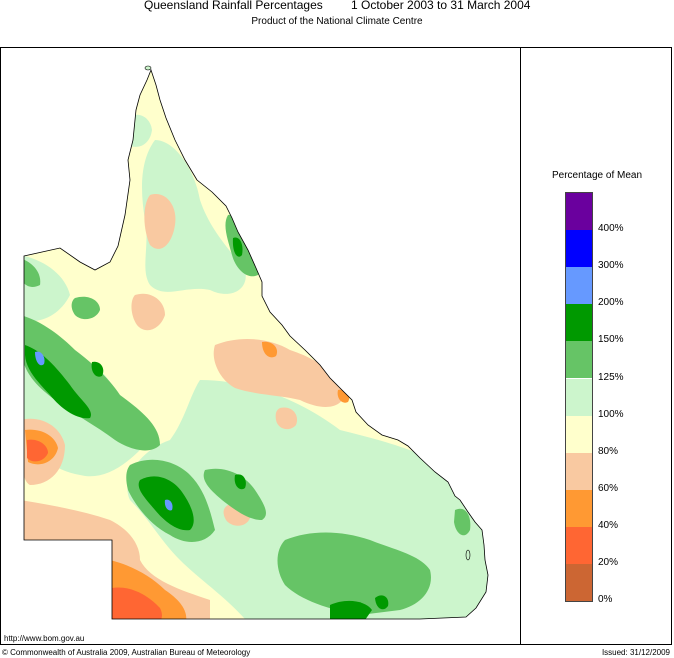  I want to click on region-100-125-north, so click(194, 217).